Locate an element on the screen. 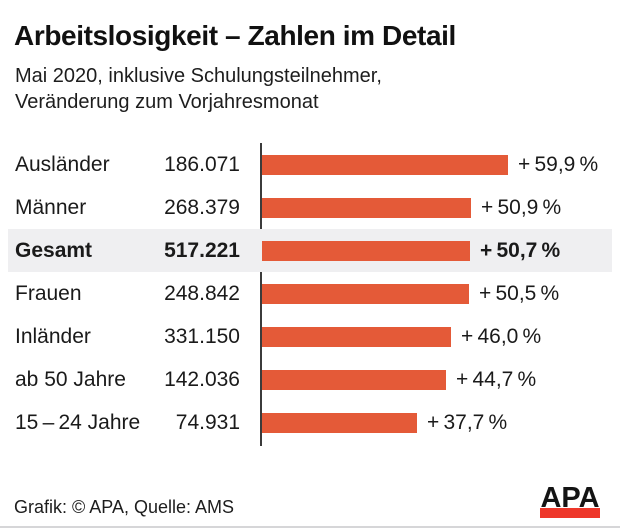 The height and width of the screenshot is (528, 620). percent-label: + 37,7 % is located at coordinates (467, 422).